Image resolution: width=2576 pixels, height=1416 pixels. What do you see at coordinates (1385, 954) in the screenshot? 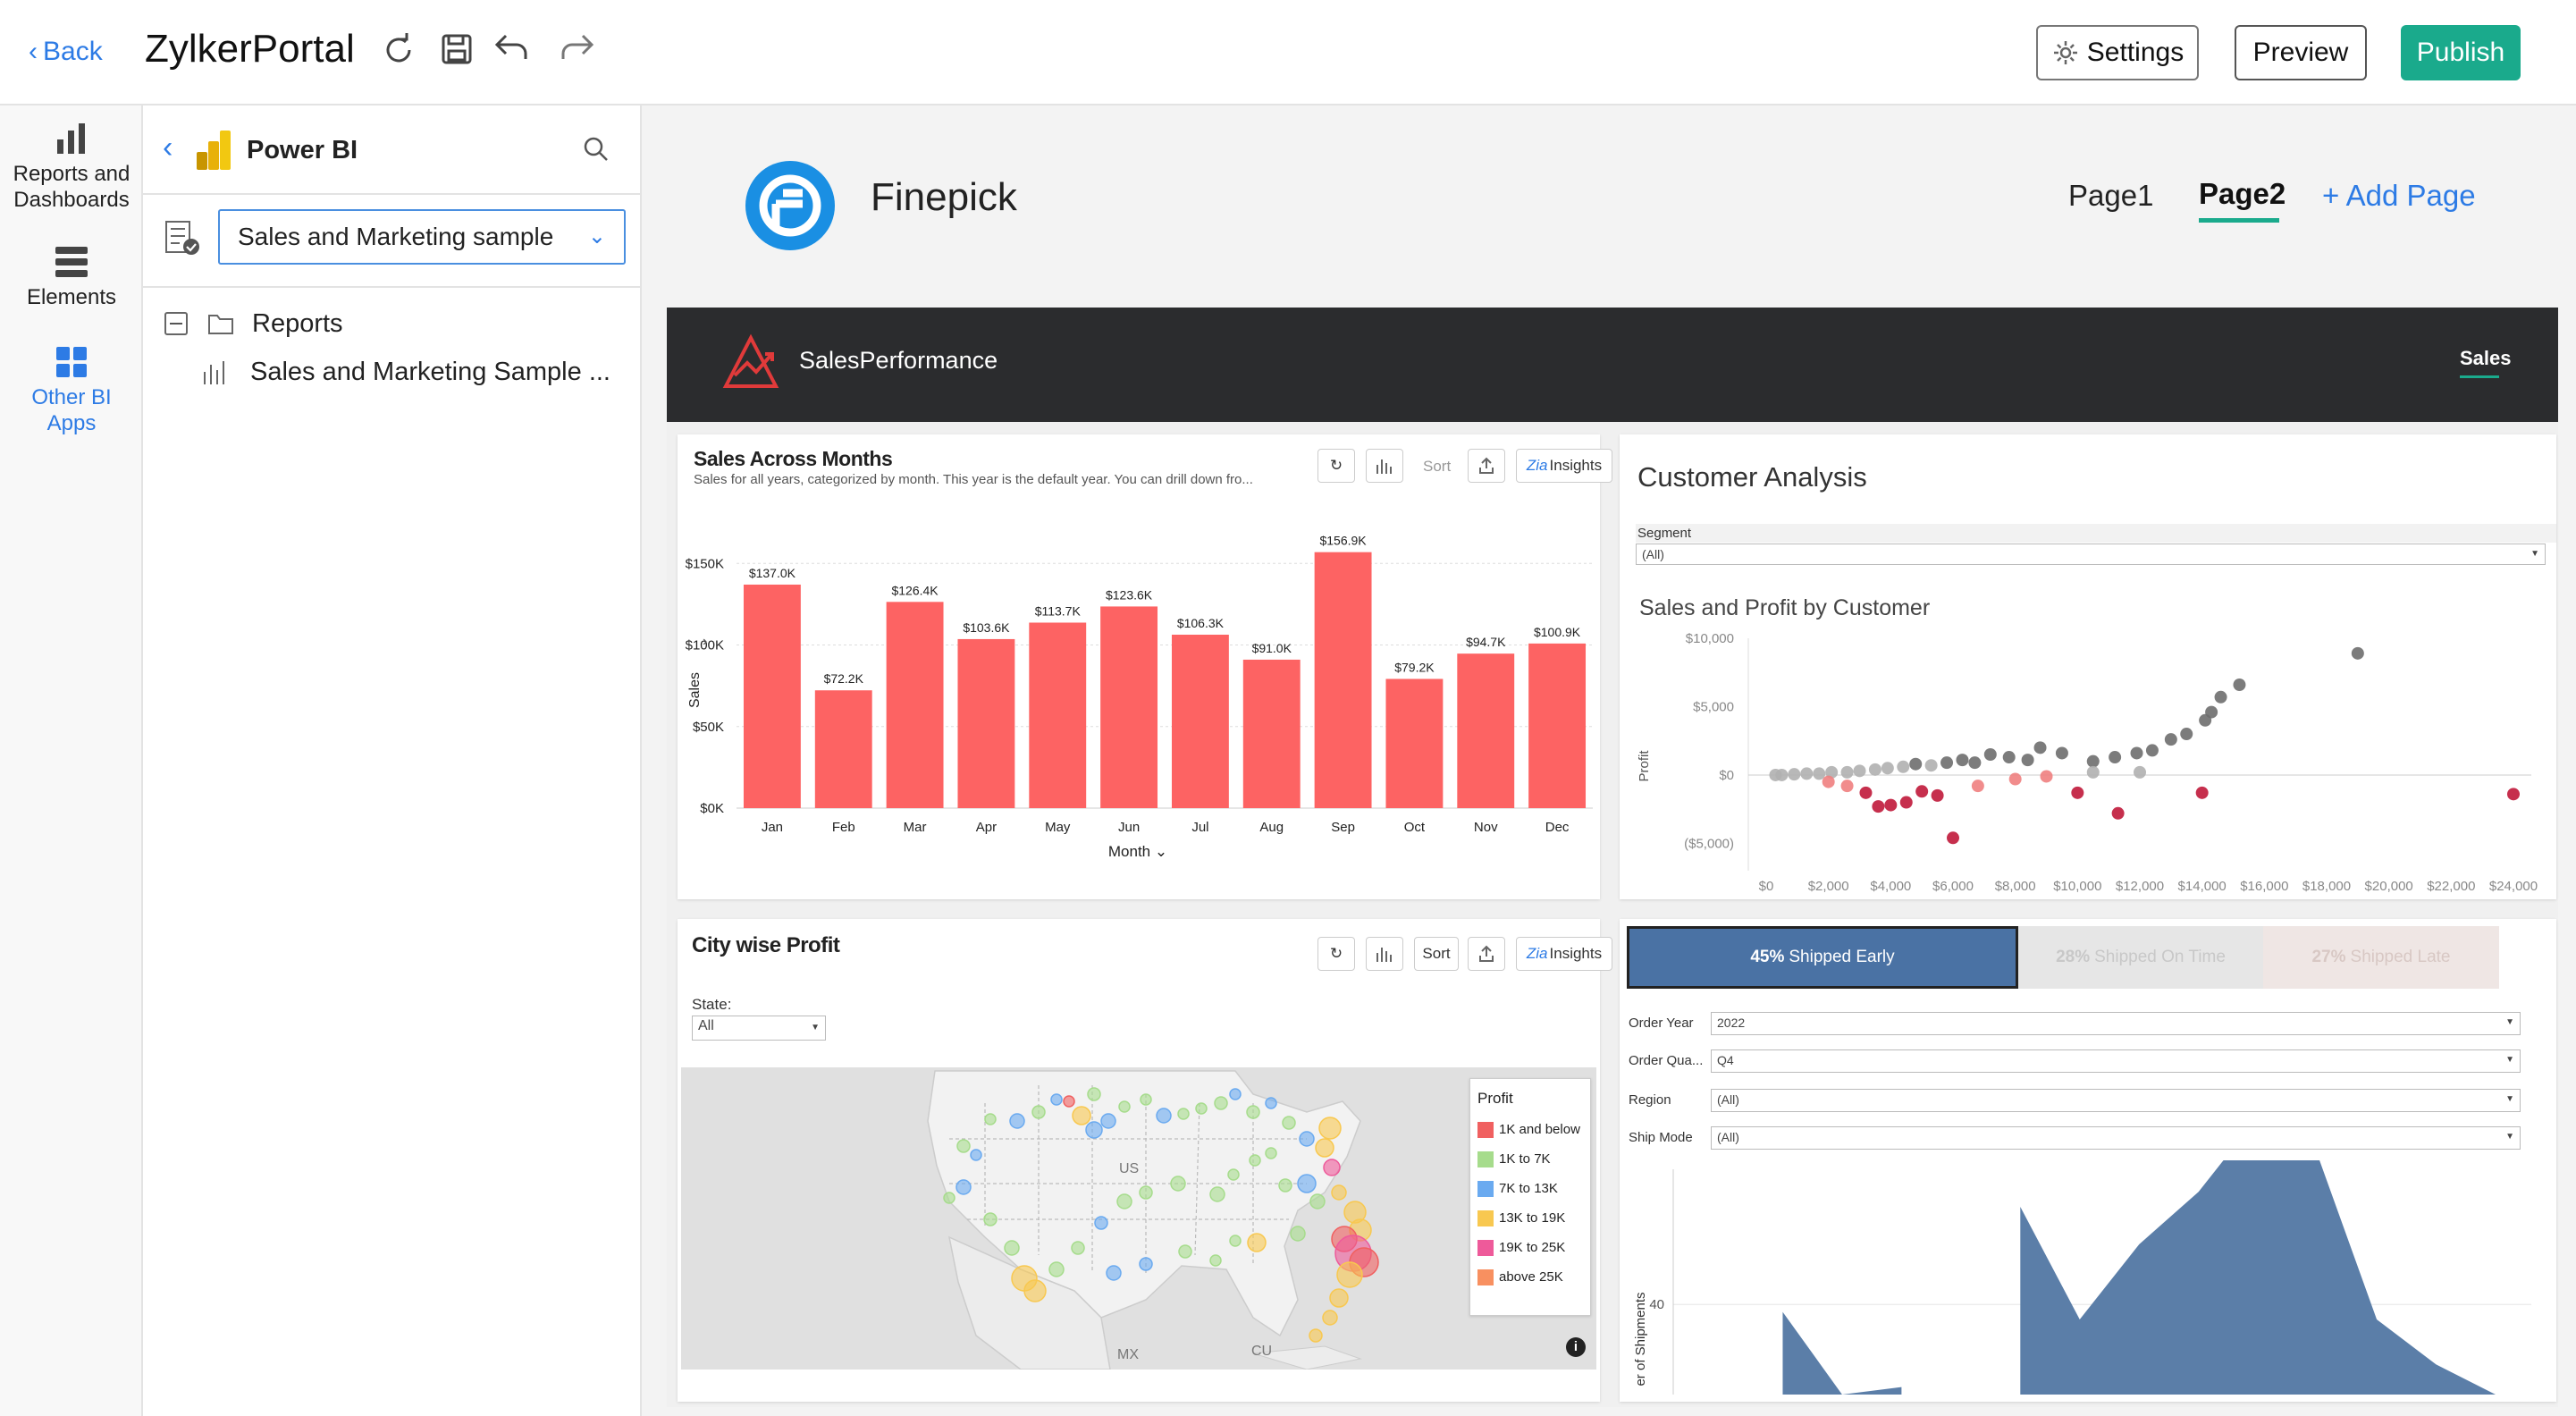
I see `chart-type-button` at bounding box center [1385, 954].